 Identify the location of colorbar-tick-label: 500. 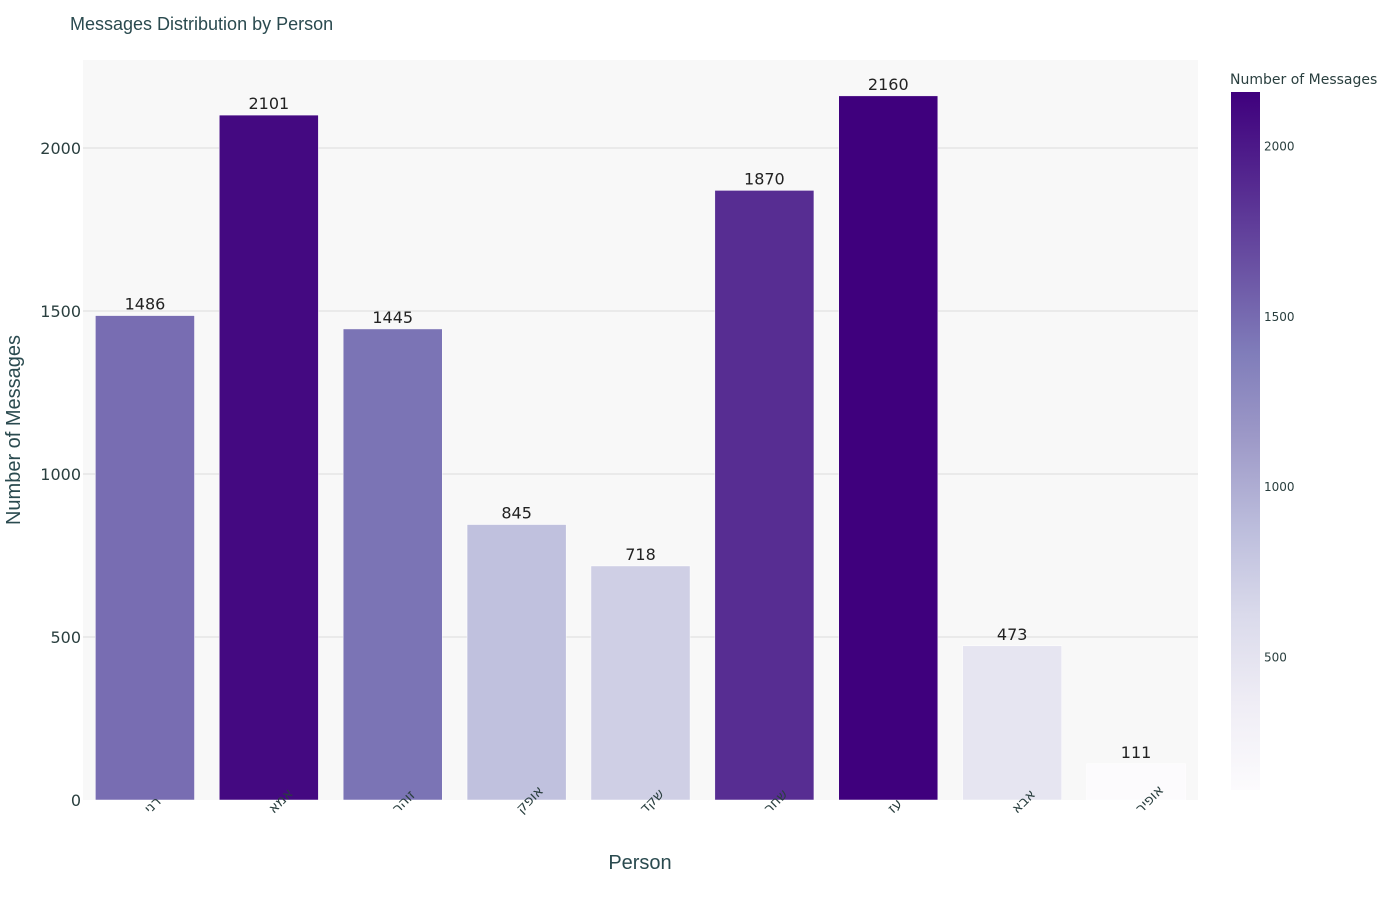
(1275, 657).